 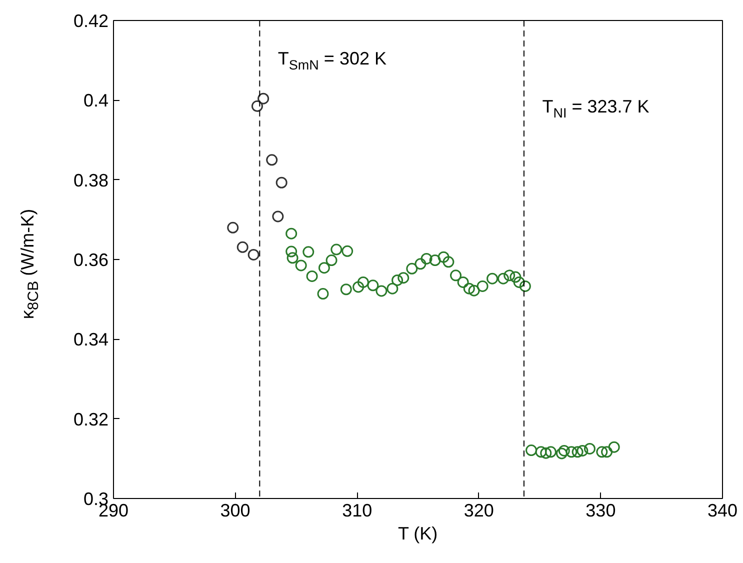 What do you see at coordinates (601, 510) in the screenshot?
I see `x-tick-label: 330` at bounding box center [601, 510].